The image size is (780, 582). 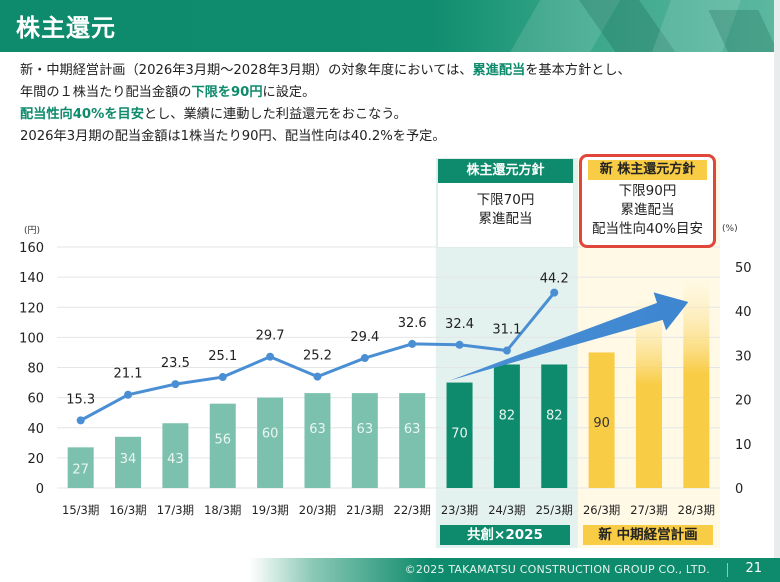 I want to click on intro-text-segment: とし、業績に連動した利益還元をおこなう。, so click(x=275, y=114).